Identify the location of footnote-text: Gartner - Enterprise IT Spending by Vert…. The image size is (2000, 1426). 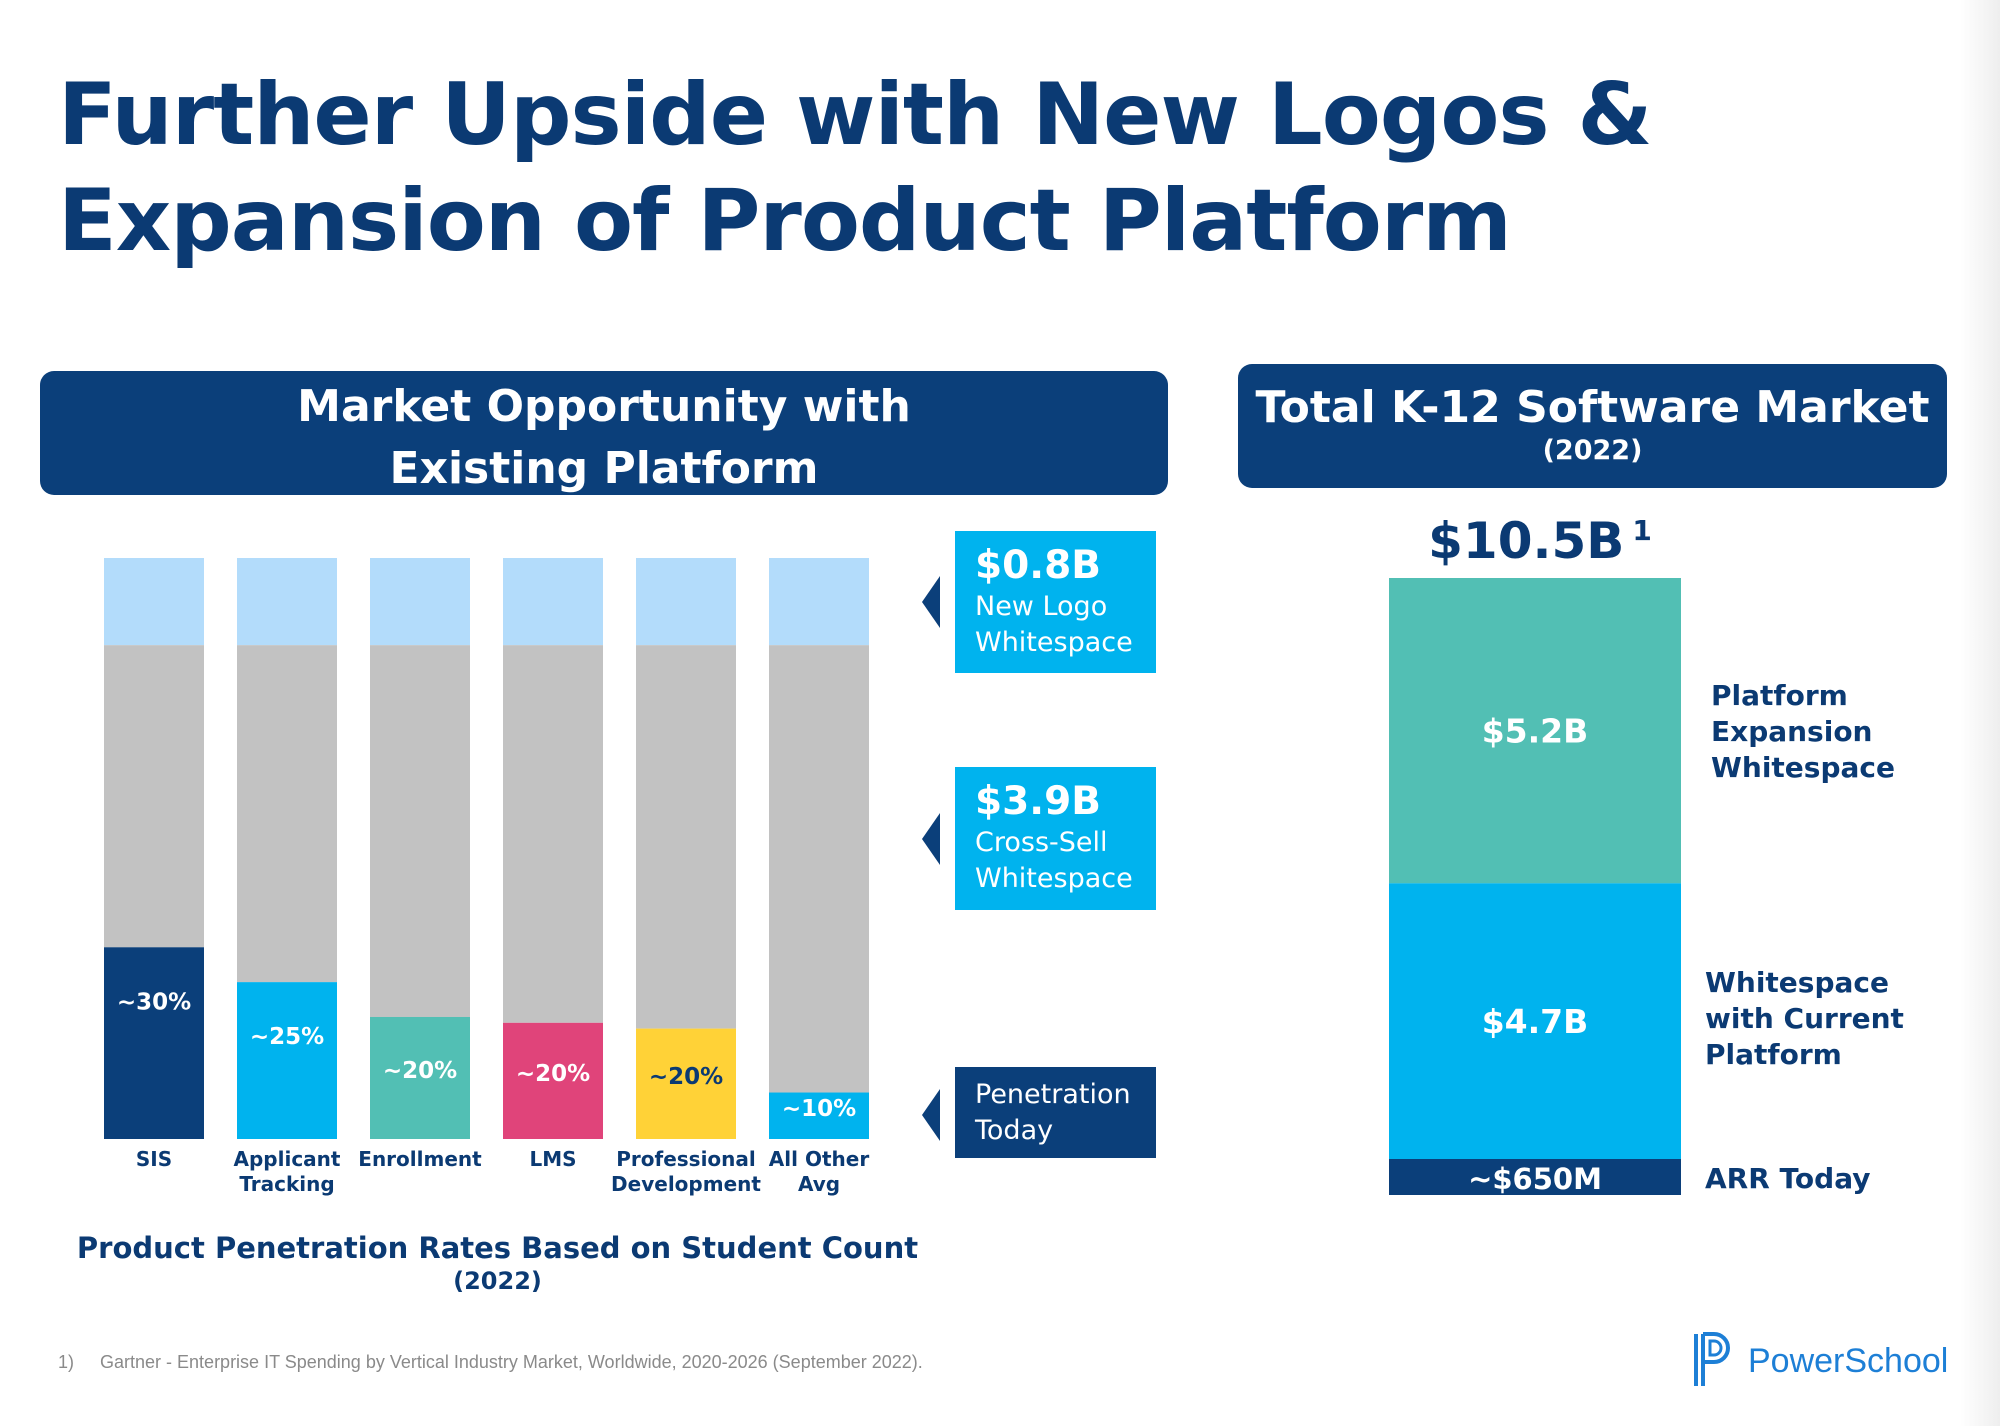
(511, 1362).